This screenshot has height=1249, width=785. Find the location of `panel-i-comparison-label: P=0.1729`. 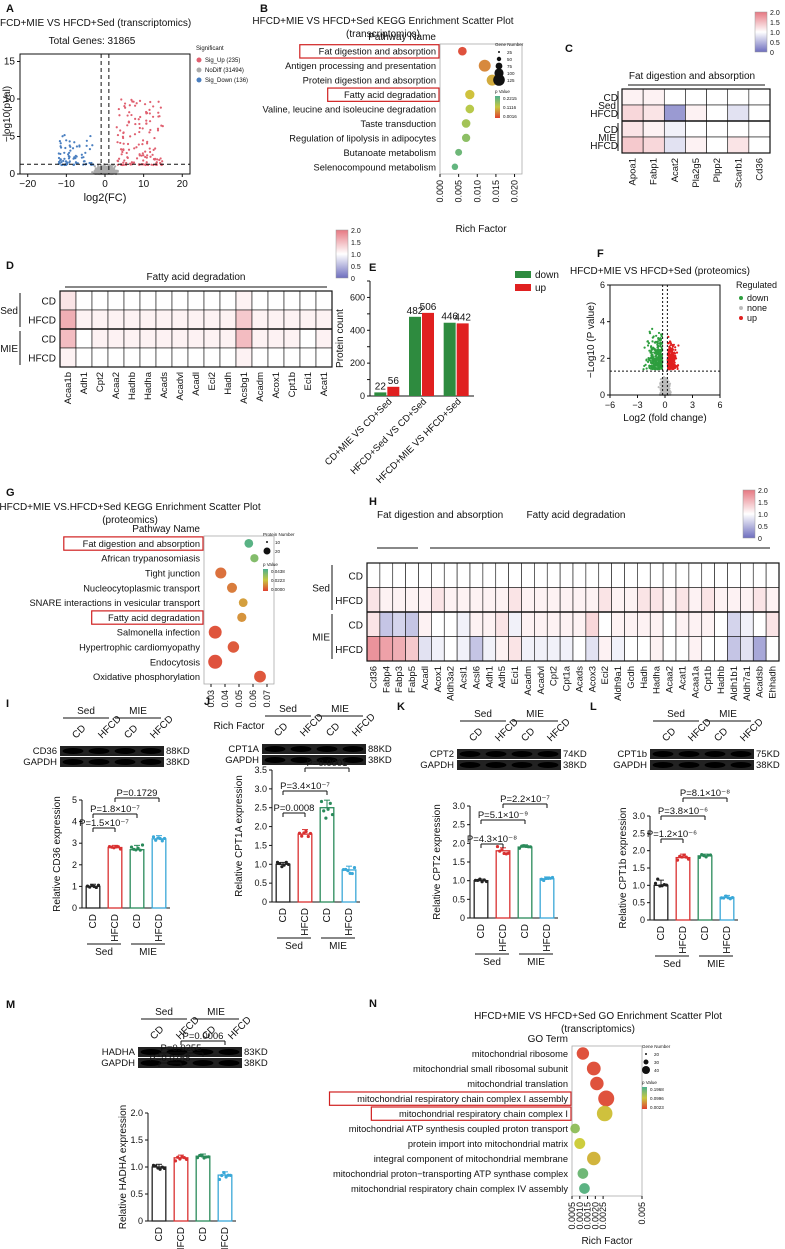

panel-i-comparison-label: P=0.1729 is located at coordinates (137, 793).